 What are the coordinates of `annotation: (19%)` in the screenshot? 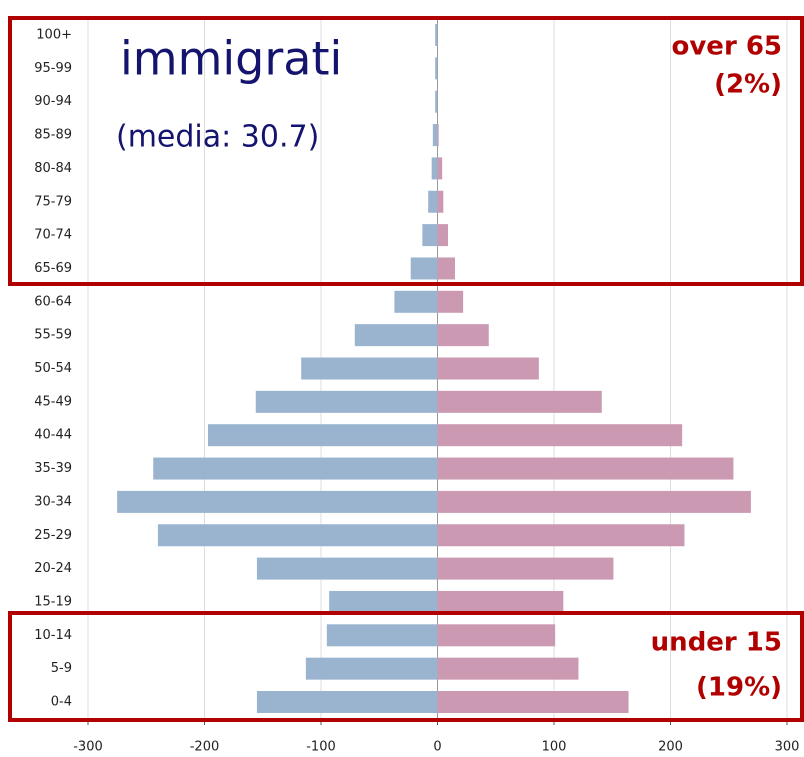 It's located at (739, 688).